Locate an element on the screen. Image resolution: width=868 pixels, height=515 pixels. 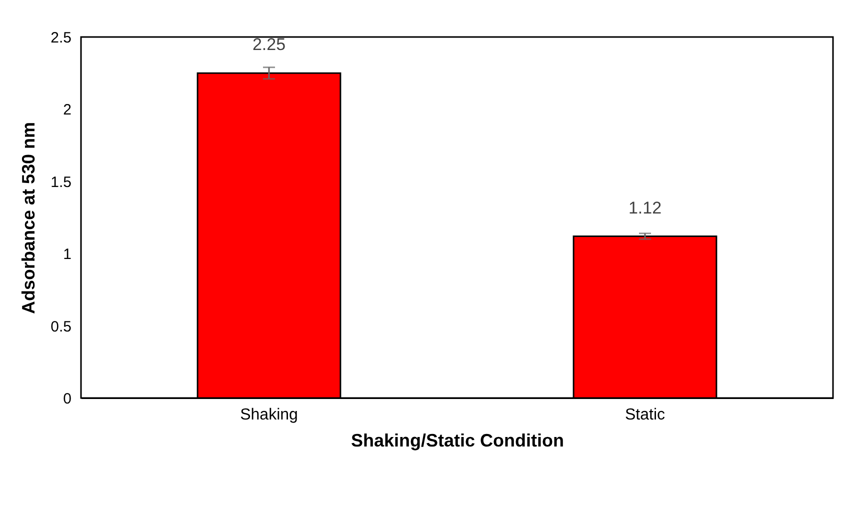
y-tick-label: 2.5 is located at coordinates (61, 38).